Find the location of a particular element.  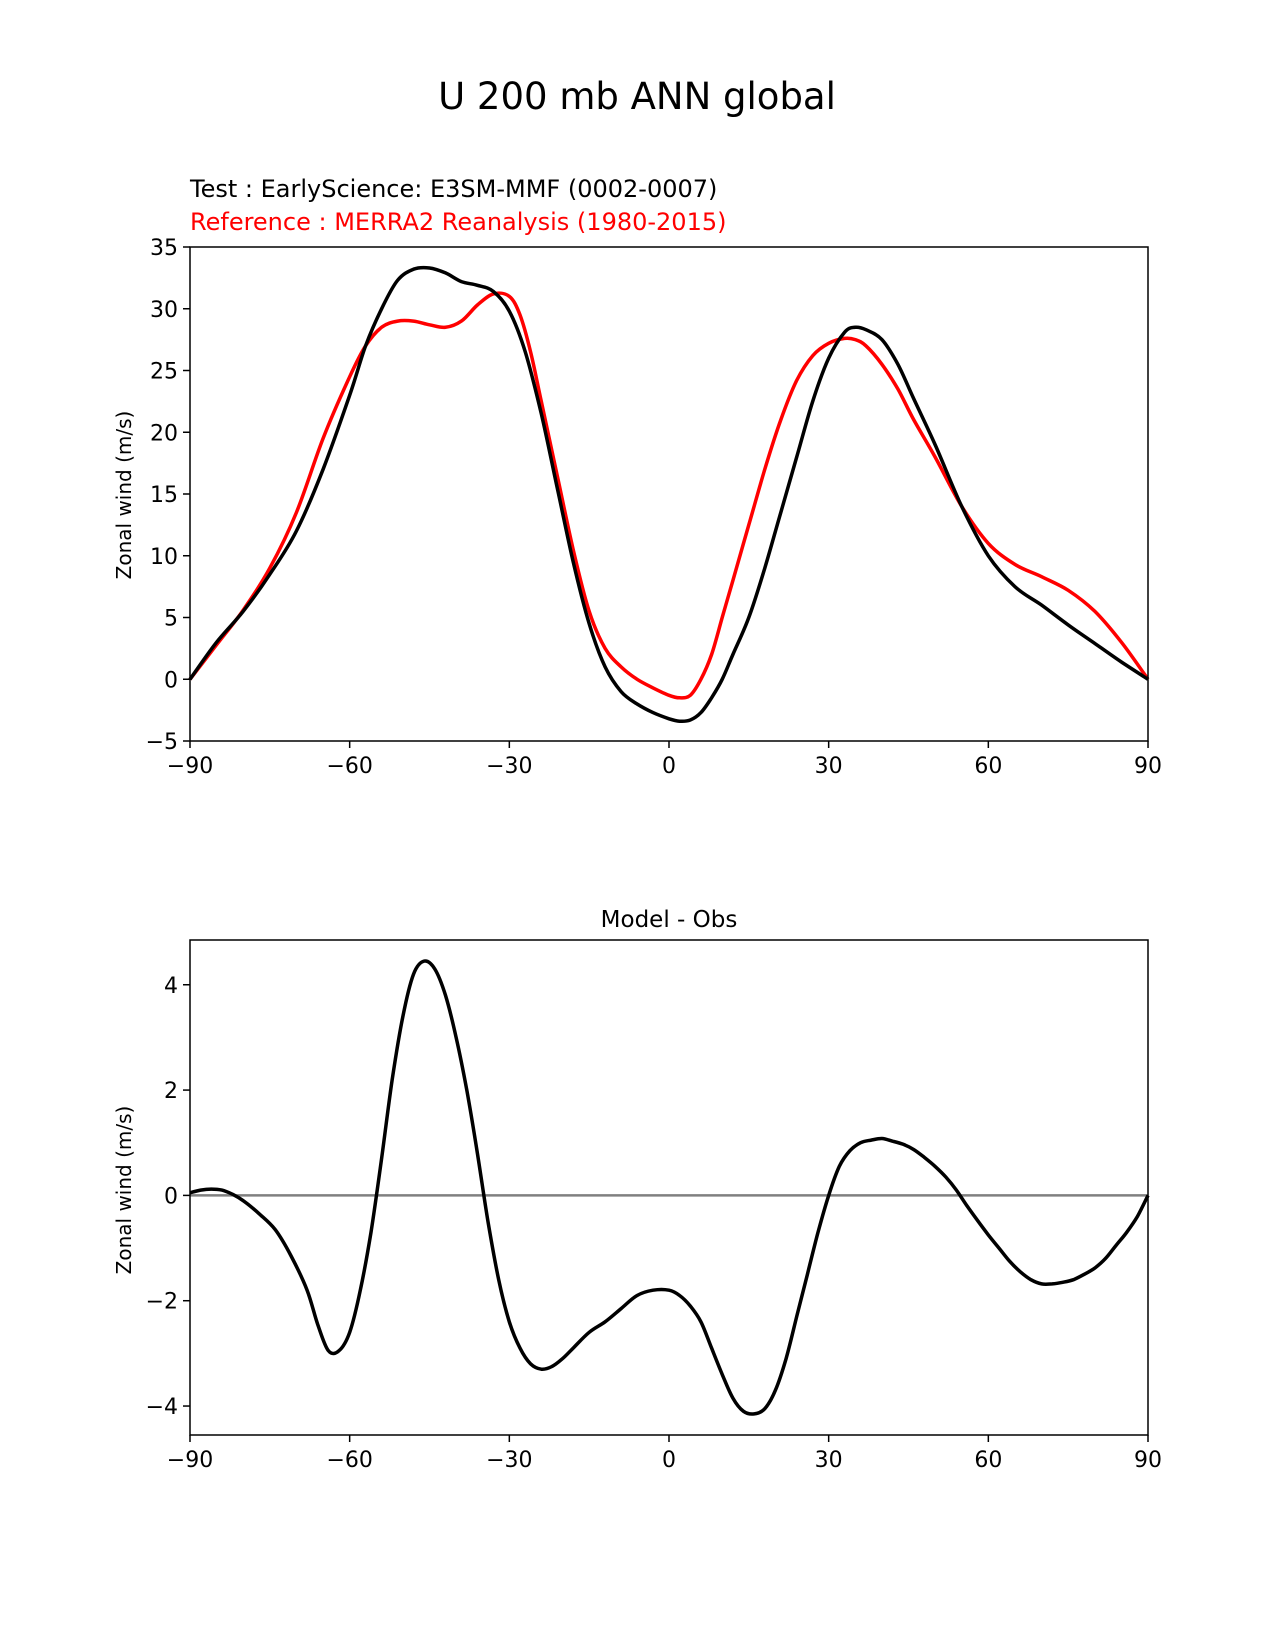

top-y-ticks: −5 0 5 10 15 20 25 30 35 is located at coordinates (168, 495).